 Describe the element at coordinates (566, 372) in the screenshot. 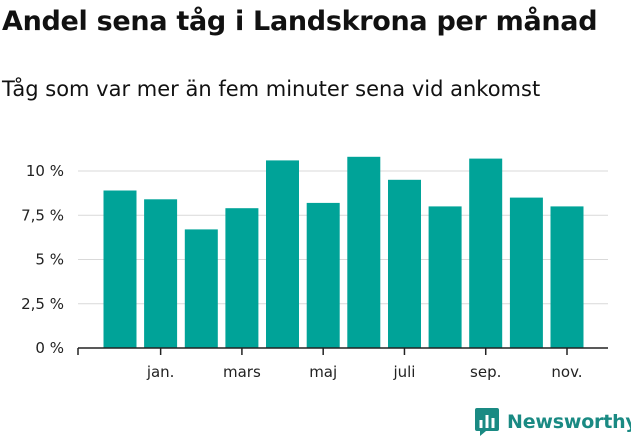

I see `x-tick-label: nov.` at that location.